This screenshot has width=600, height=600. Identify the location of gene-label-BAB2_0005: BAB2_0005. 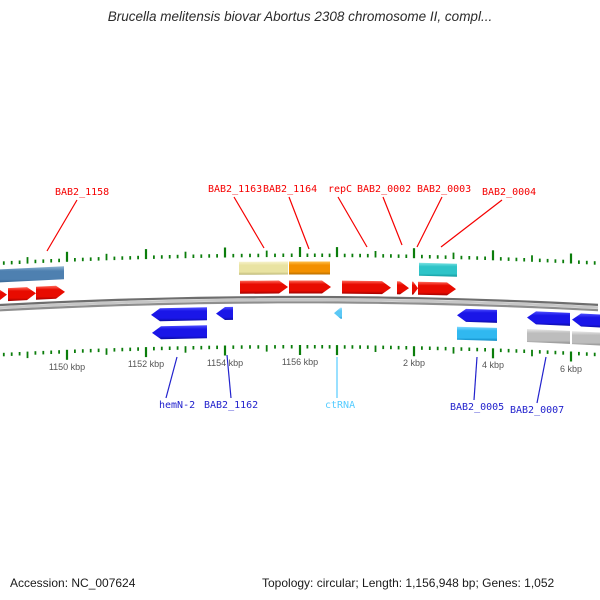
(477, 407).